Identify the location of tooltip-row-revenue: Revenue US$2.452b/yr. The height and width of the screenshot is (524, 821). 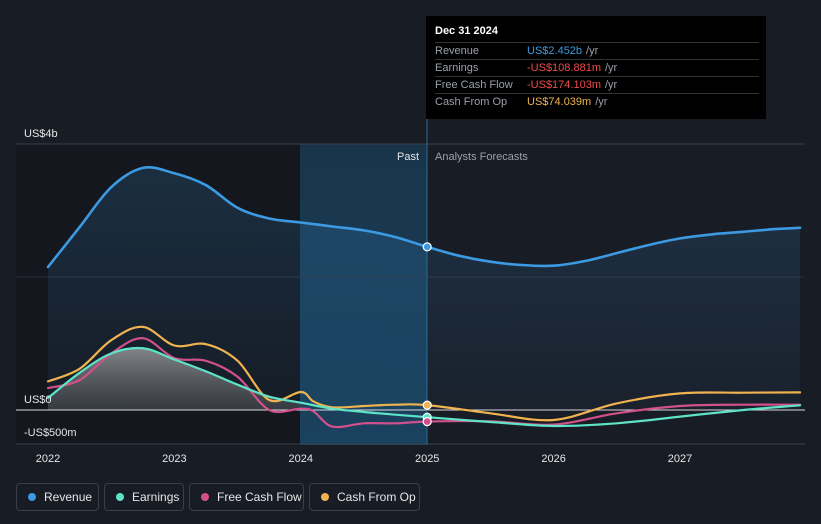
(597, 51).